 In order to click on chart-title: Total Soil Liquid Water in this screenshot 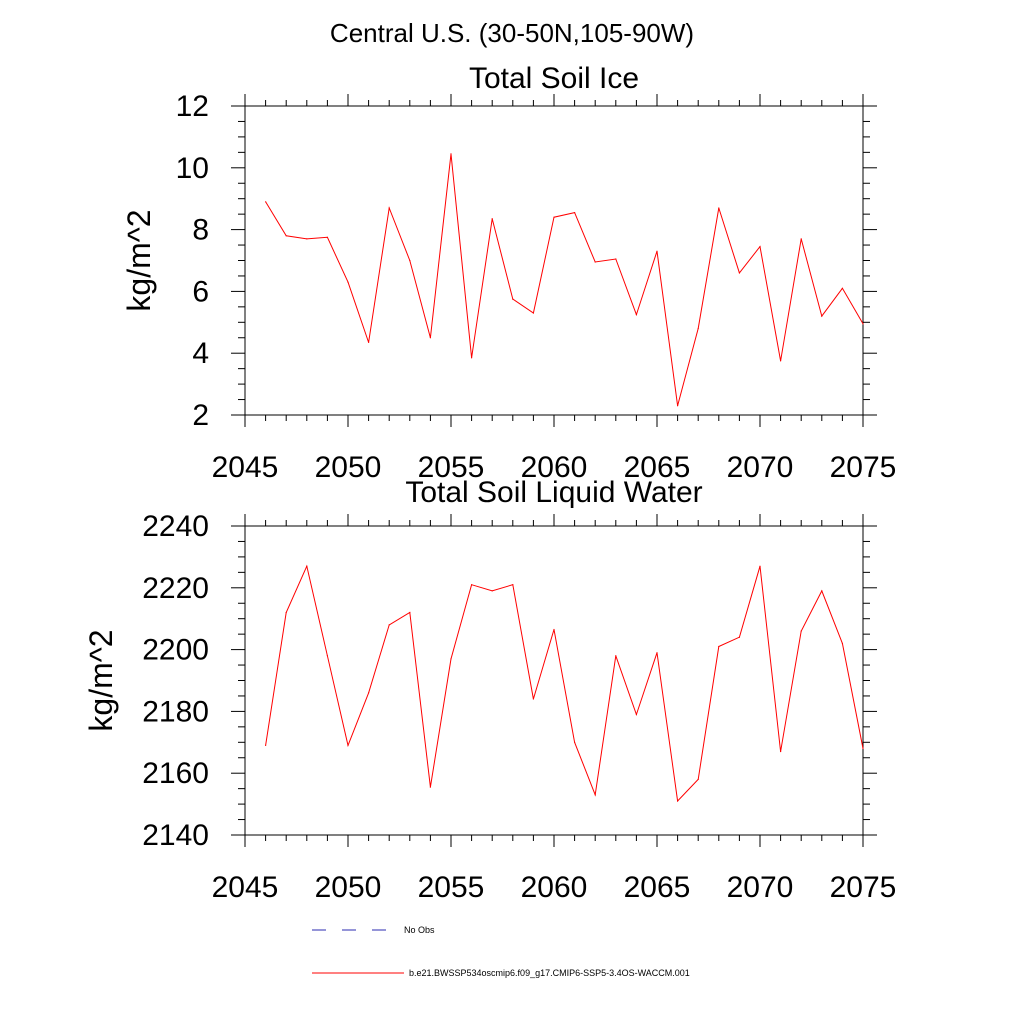, I will do `click(553, 492)`.